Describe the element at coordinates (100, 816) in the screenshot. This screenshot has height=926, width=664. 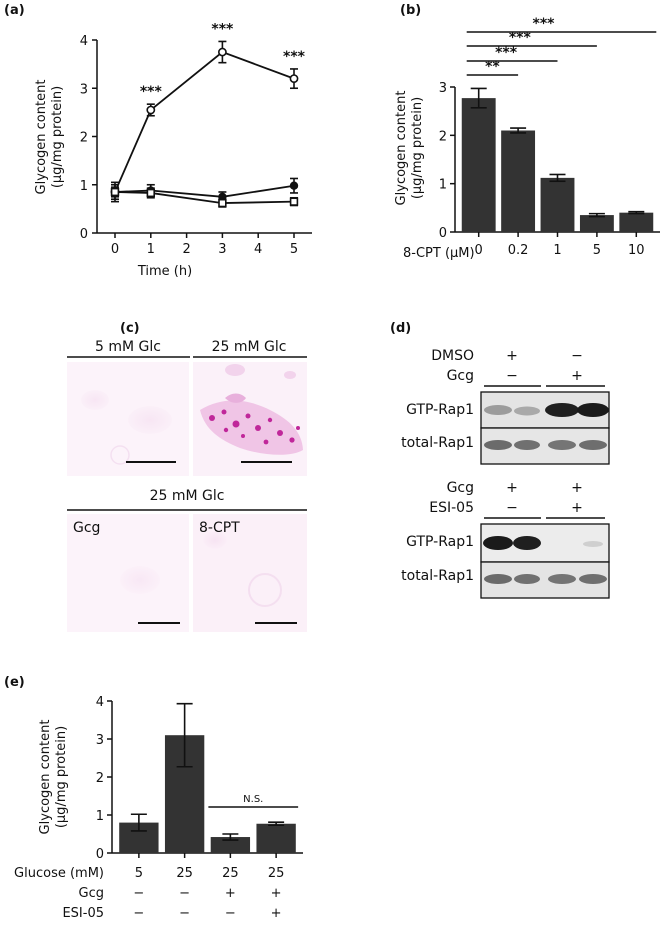
I see `panel-e-ytick-label: 1` at that location.